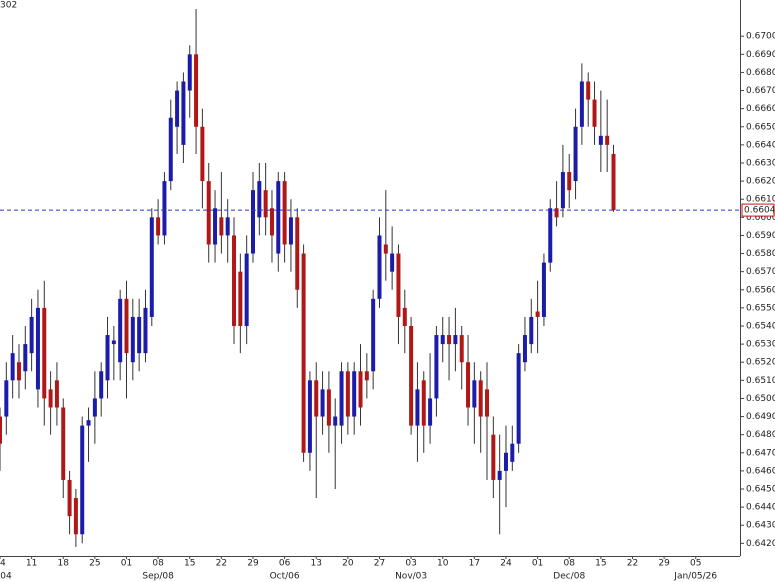 The width and height of the screenshot is (775, 582). What do you see at coordinates (285, 577) in the screenshot?
I see `x-month-label: Oct/06` at bounding box center [285, 577].